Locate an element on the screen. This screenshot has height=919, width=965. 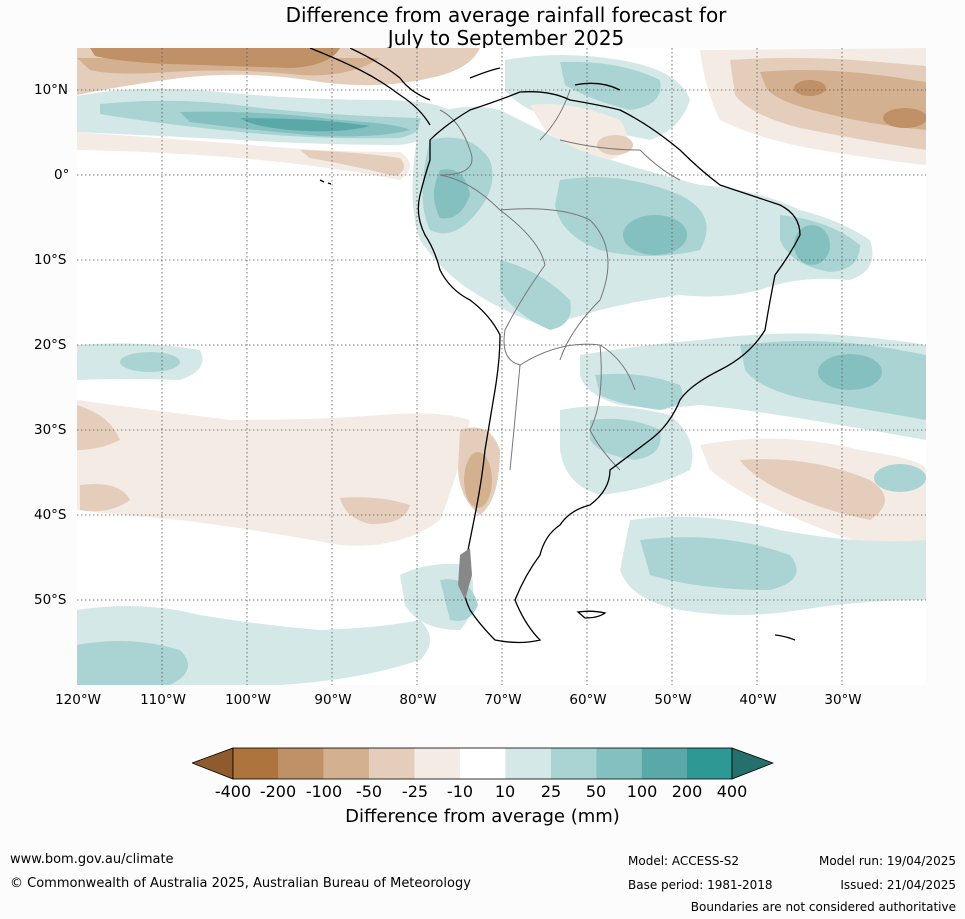
lon-label-100w: 100°W is located at coordinates (248, 700).